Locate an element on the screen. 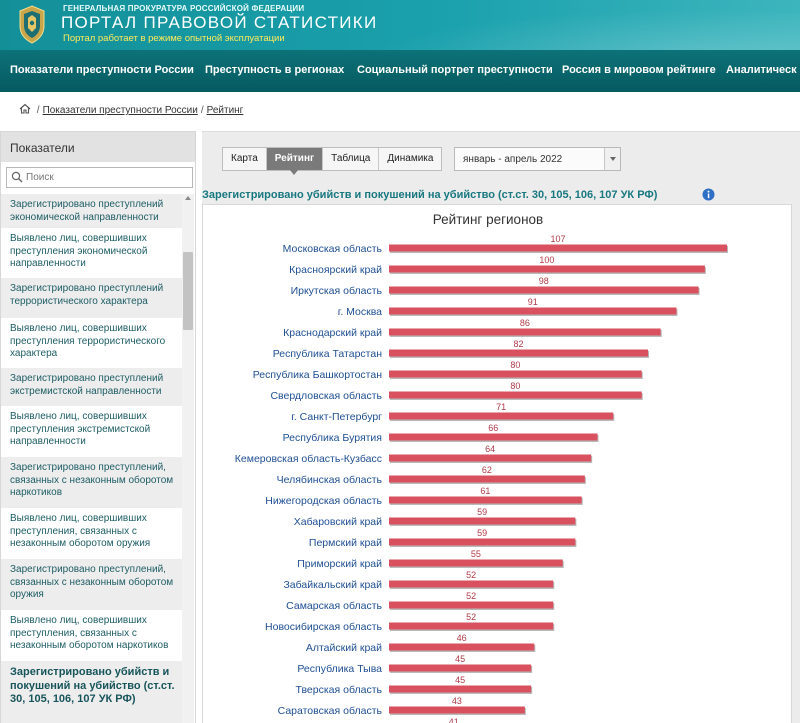 This screenshot has height=723, width=800. chart-title: Рейтинг регионов is located at coordinates (488, 219).